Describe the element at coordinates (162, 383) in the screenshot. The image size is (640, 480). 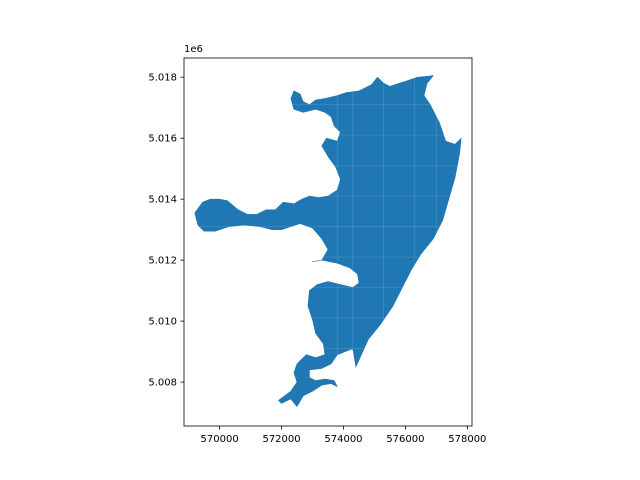
I see `y-tick-label: 5.008` at that location.